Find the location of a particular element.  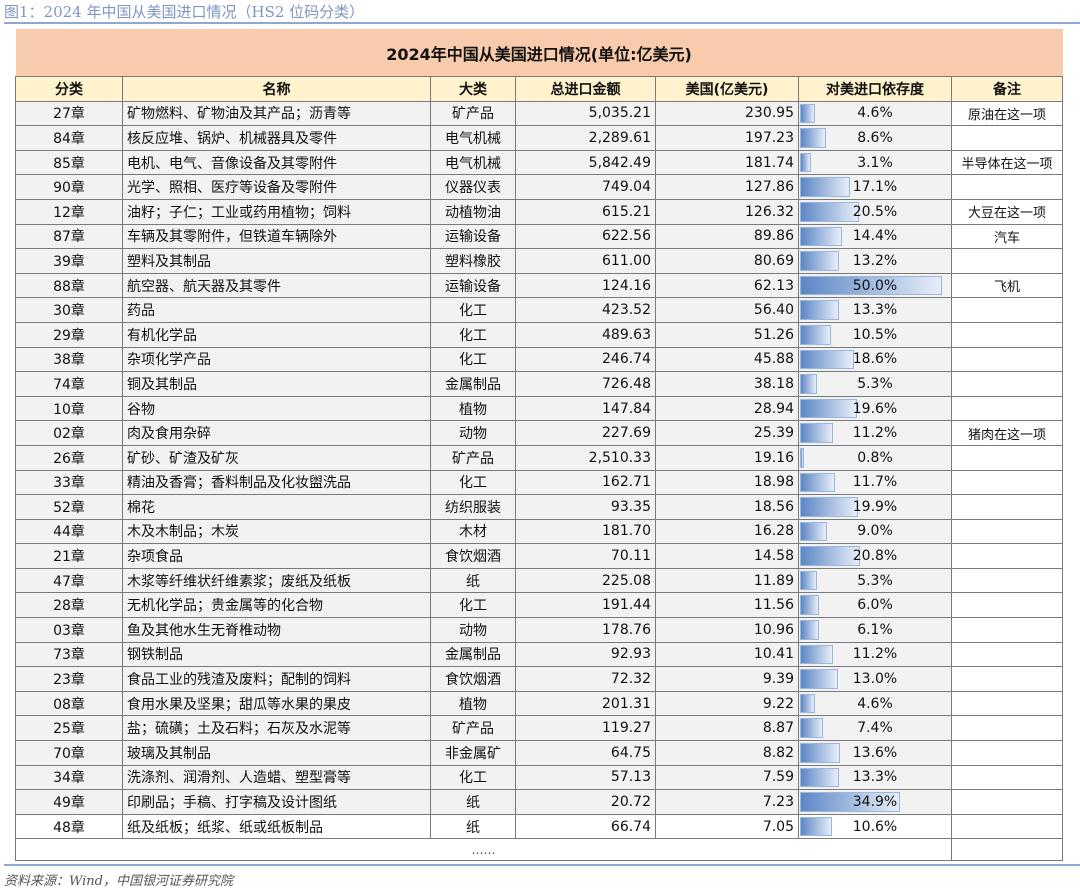

dependency-cell: 50.0% is located at coordinates (875, 285).